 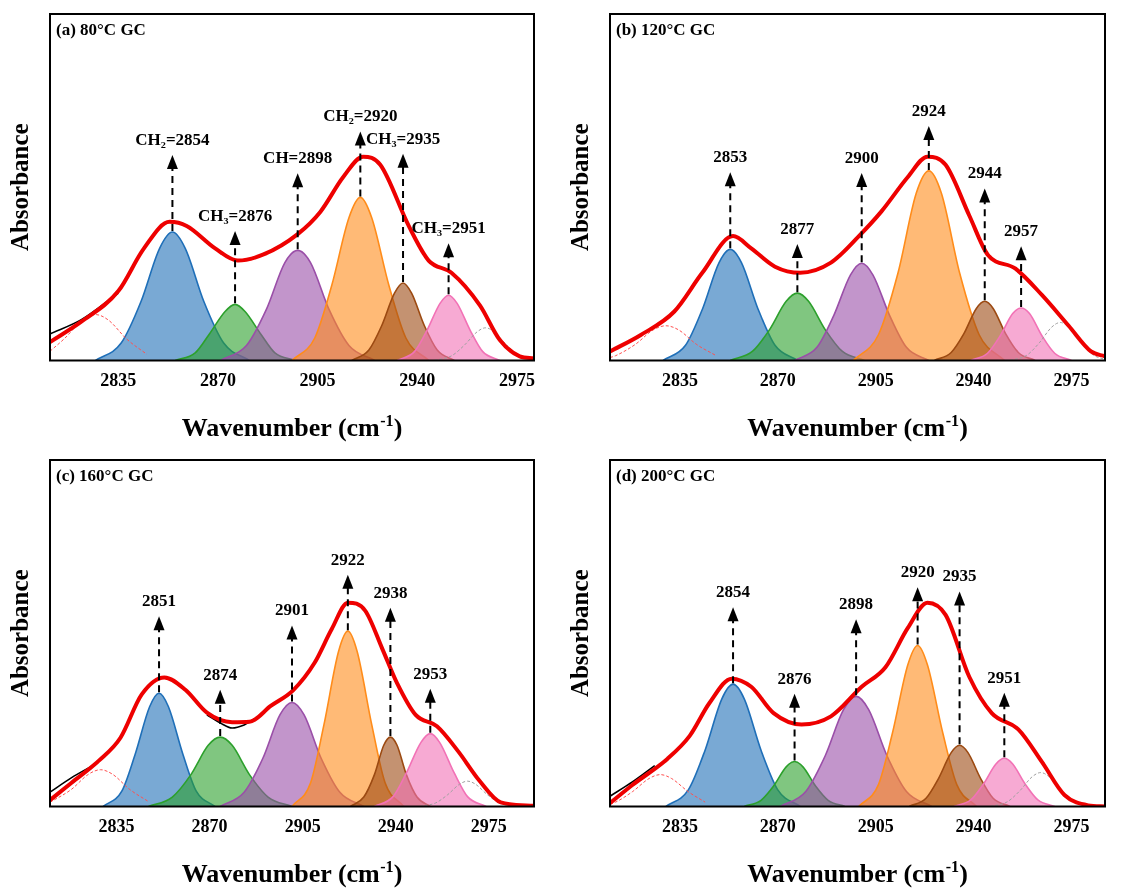 What do you see at coordinates (159, 601) in the screenshot?
I see `annotation: 2851` at bounding box center [159, 601].